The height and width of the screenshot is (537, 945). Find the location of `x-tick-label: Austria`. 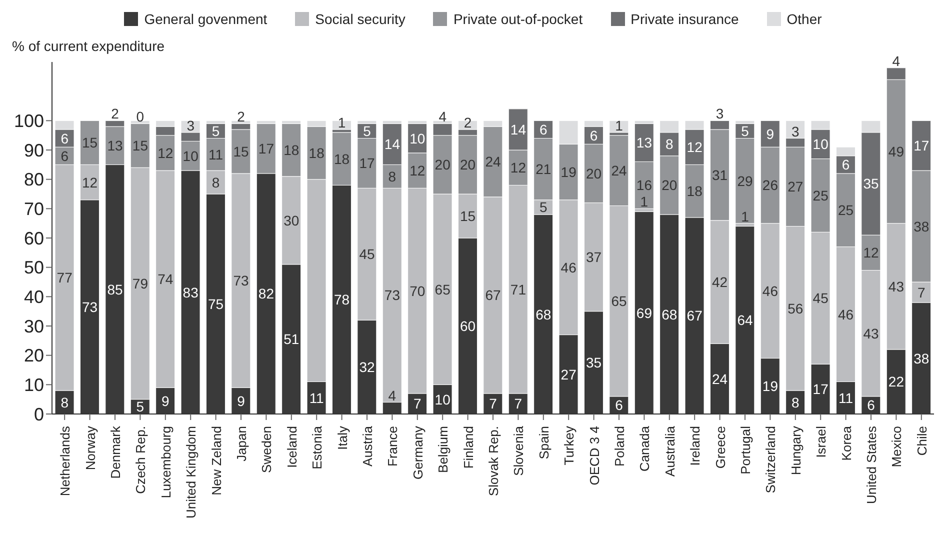

x-tick-label: Austria is located at coordinates (367, 445).